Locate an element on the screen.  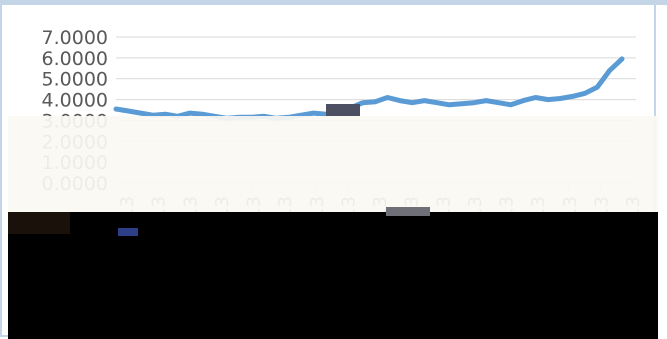
glitch-fragment-c is located at coordinates (343, 110).